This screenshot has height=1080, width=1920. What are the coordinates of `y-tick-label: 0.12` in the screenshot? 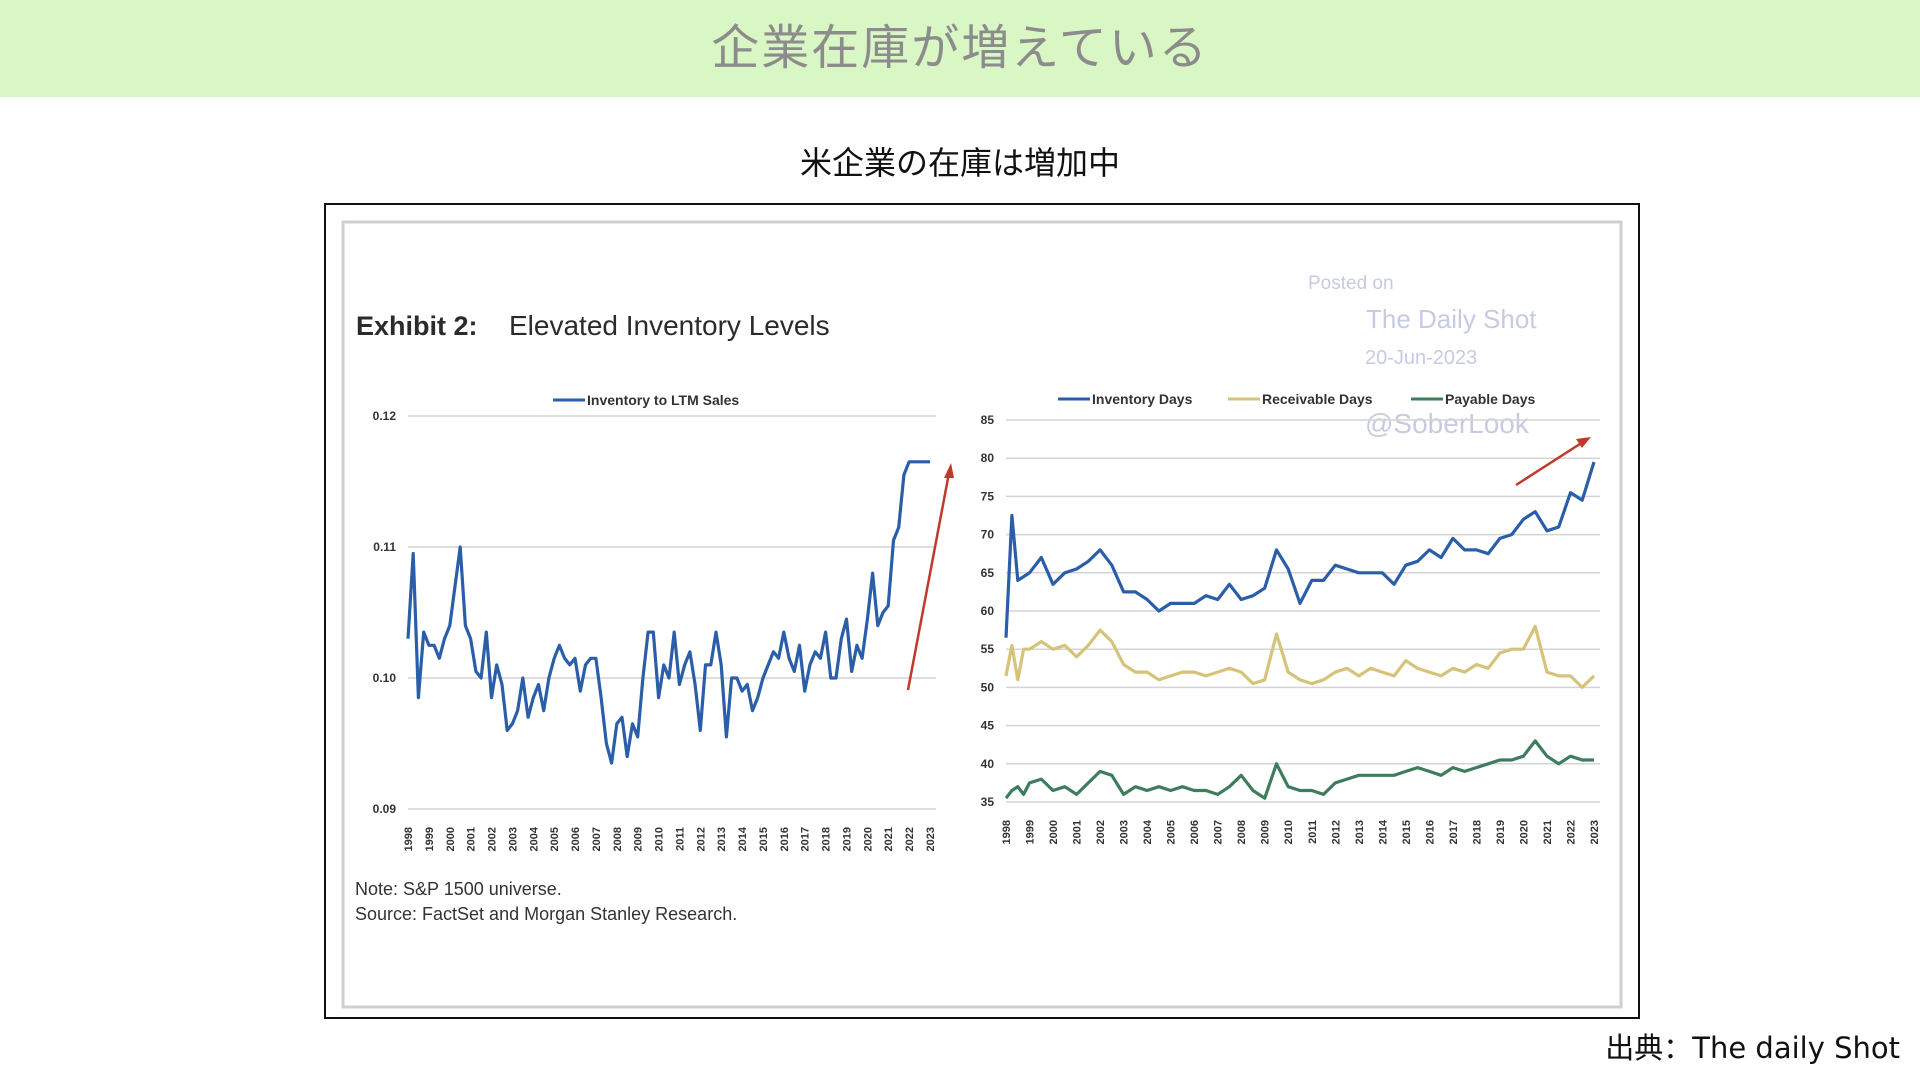 It's located at (385, 416).